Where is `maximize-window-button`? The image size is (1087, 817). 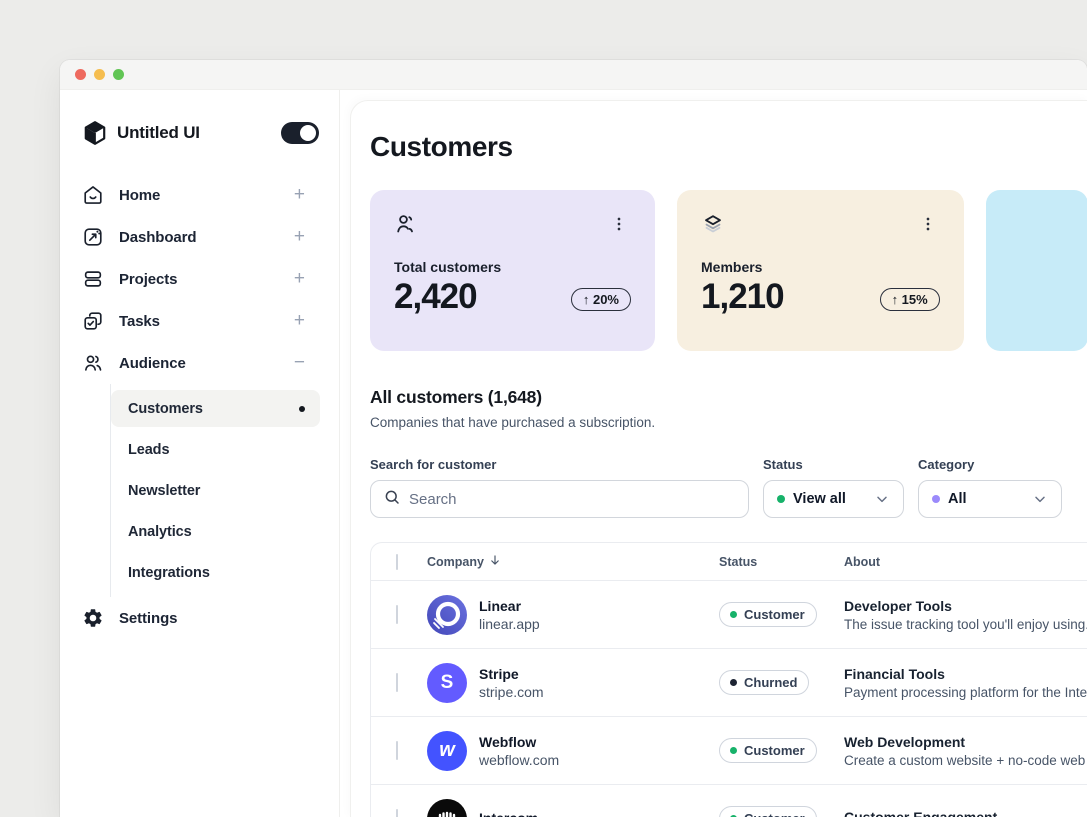
maximize-window-button is located at coordinates (118, 74).